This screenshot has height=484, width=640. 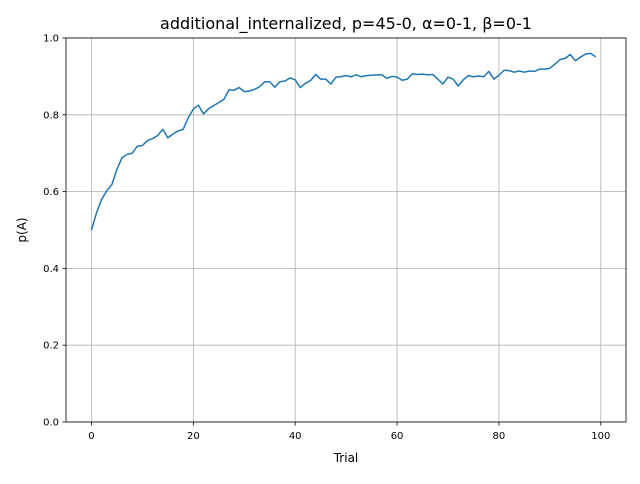 What do you see at coordinates (295, 436) in the screenshot?
I see `x-tick-label: 40` at bounding box center [295, 436].